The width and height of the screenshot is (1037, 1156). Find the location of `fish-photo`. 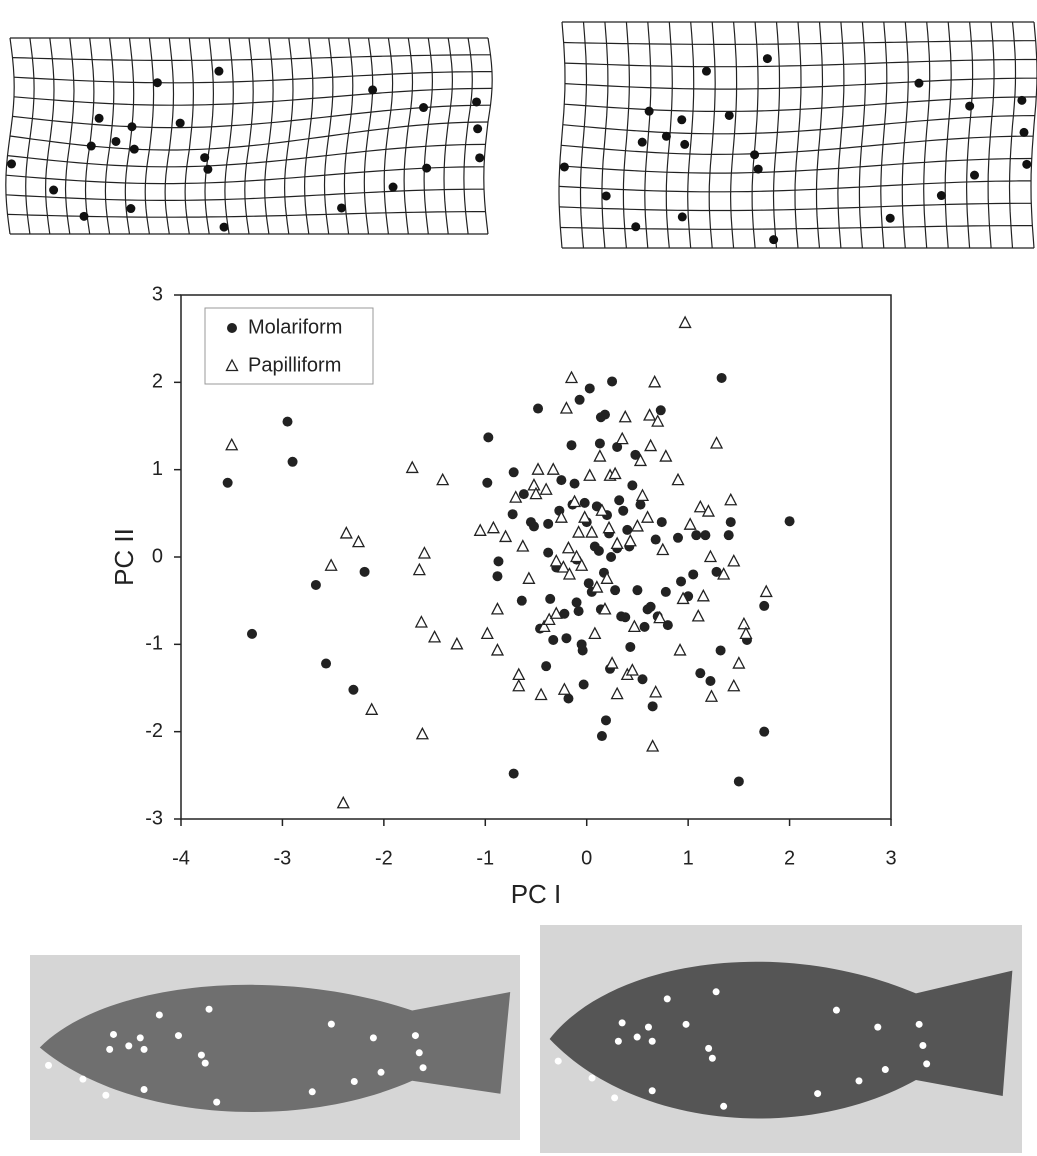

fish-photo is located at coordinates (275, 1047).